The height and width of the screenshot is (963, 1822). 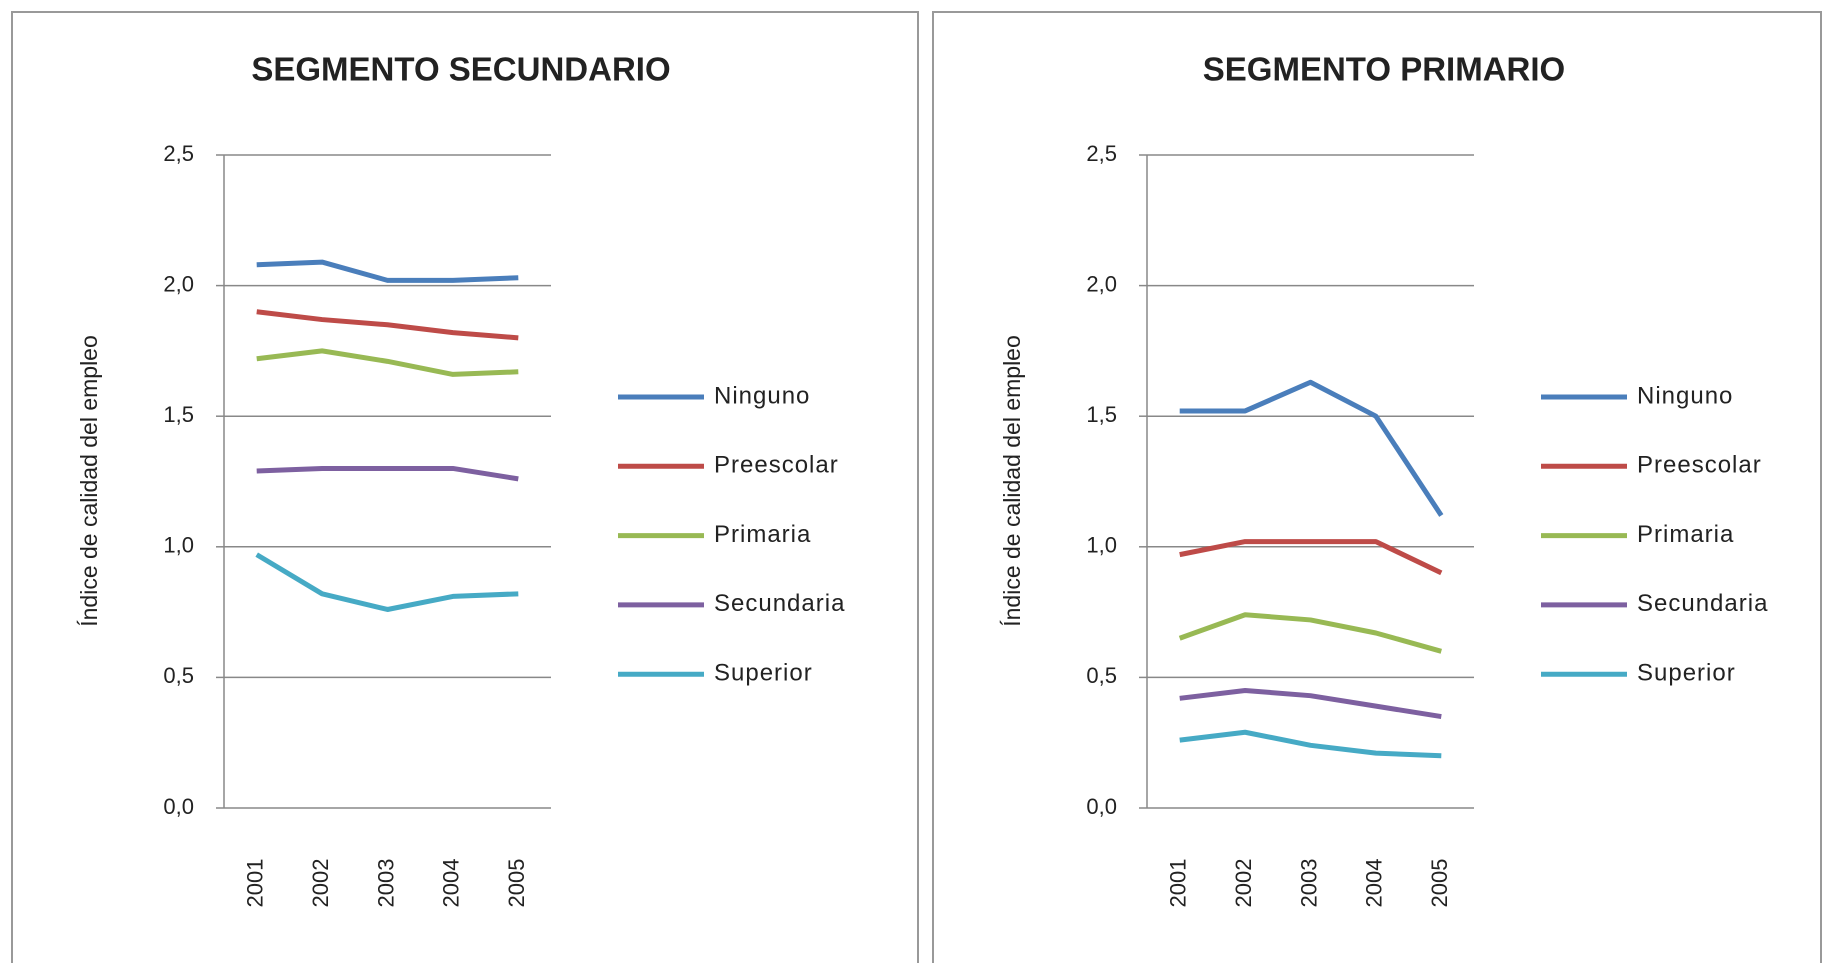 What do you see at coordinates (460, 69) in the screenshot?
I see `chart-title: SEGMENTO SECUNDARIO` at bounding box center [460, 69].